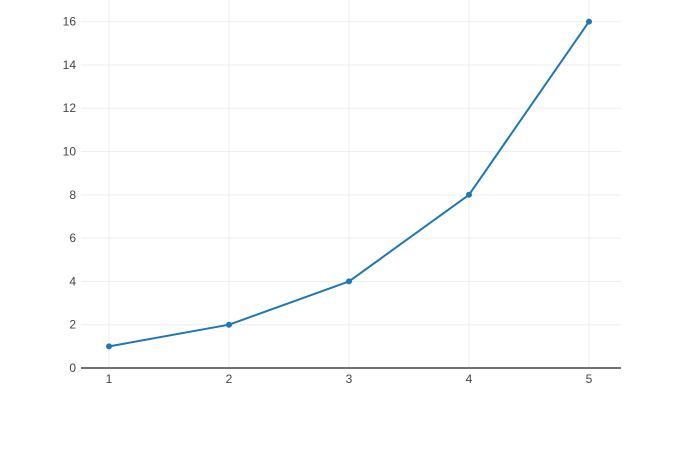 This screenshot has height=450, width=700. What do you see at coordinates (72, 195) in the screenshot?
I see `y-tick-label: 8` at bounding box center [72, 195].